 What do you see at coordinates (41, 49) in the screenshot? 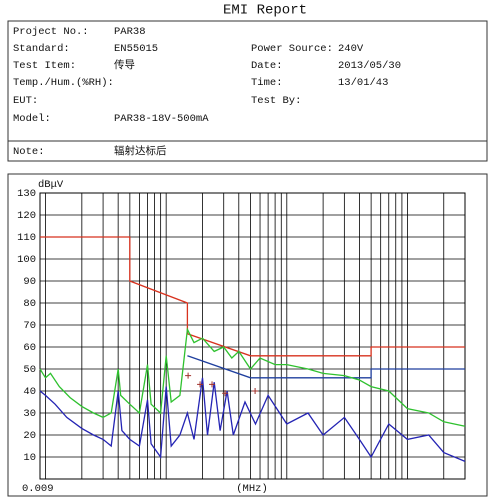
I see `field-label: Standard:` at bounding box center [41, 49].